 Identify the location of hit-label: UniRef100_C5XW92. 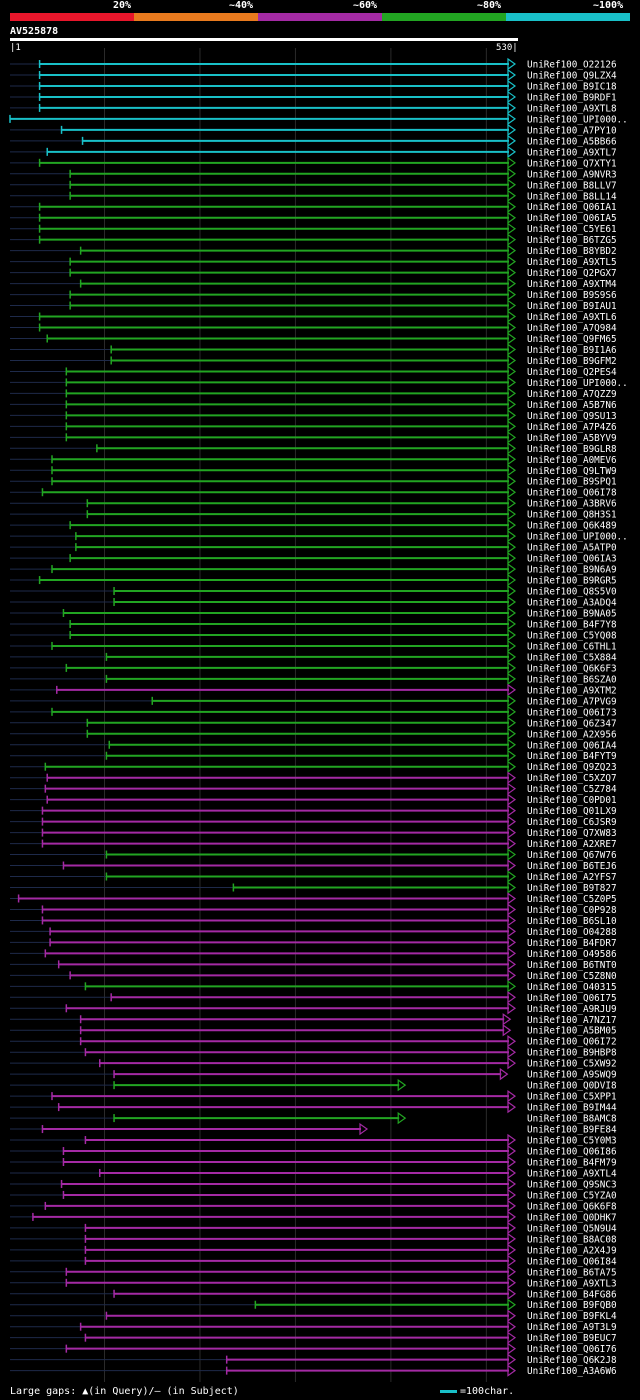
(572, 1064).